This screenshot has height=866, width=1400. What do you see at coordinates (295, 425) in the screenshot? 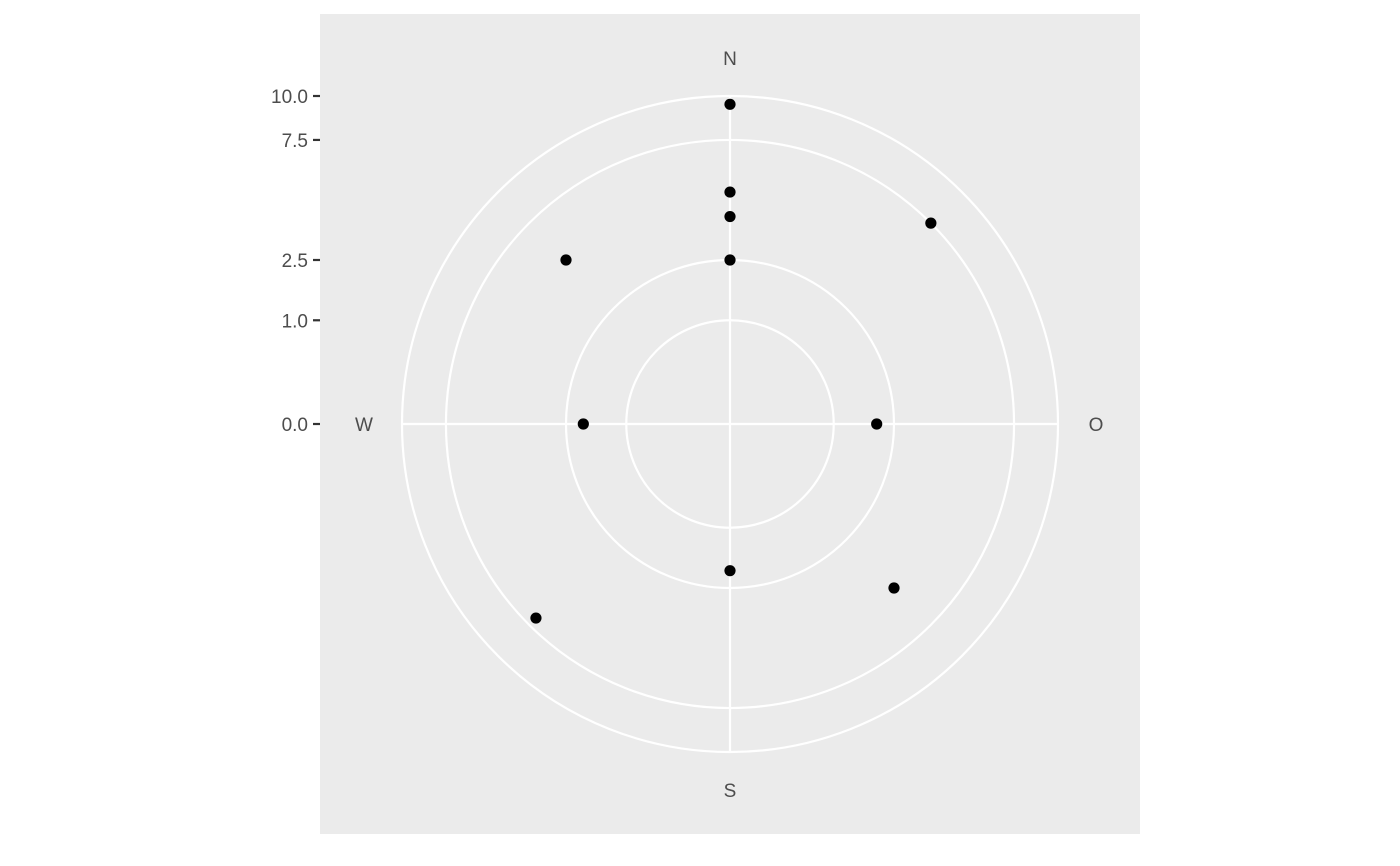
I see `tick-label: 0.0` at bounding box center [295, 425].